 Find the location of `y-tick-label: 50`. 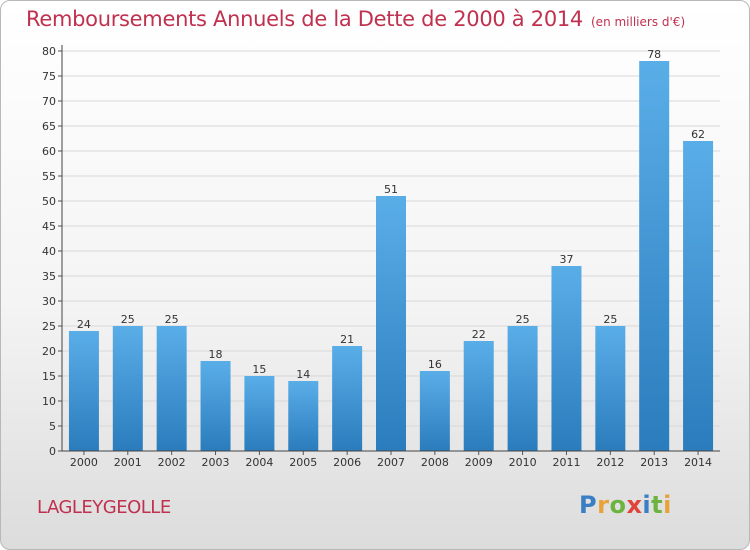

y-tick-label: 50 is located at coordinates (49, 201).